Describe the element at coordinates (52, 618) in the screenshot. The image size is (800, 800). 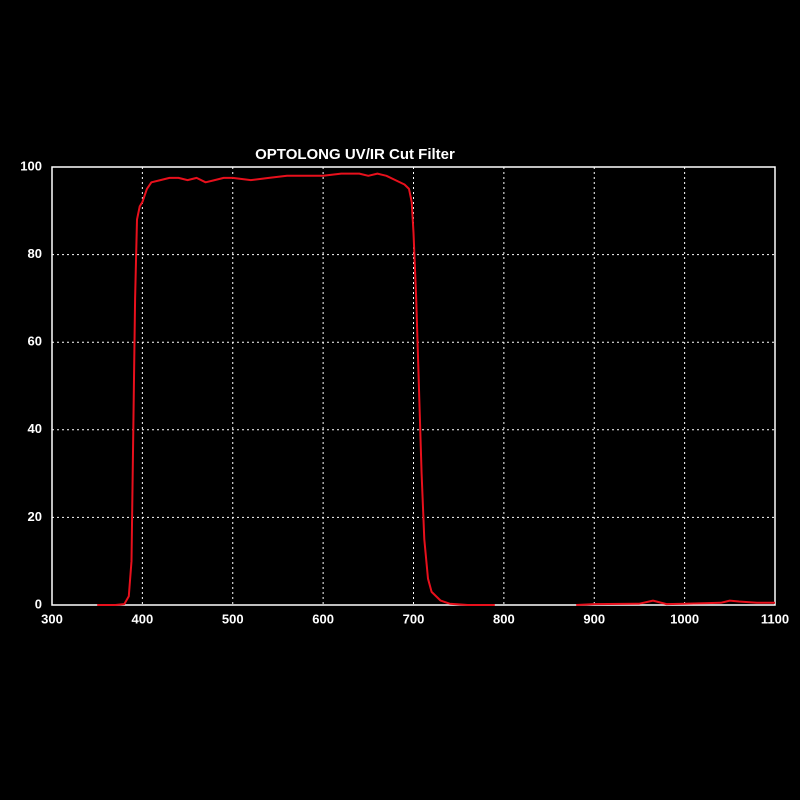
I see `x-tick-label: 300` at that location.